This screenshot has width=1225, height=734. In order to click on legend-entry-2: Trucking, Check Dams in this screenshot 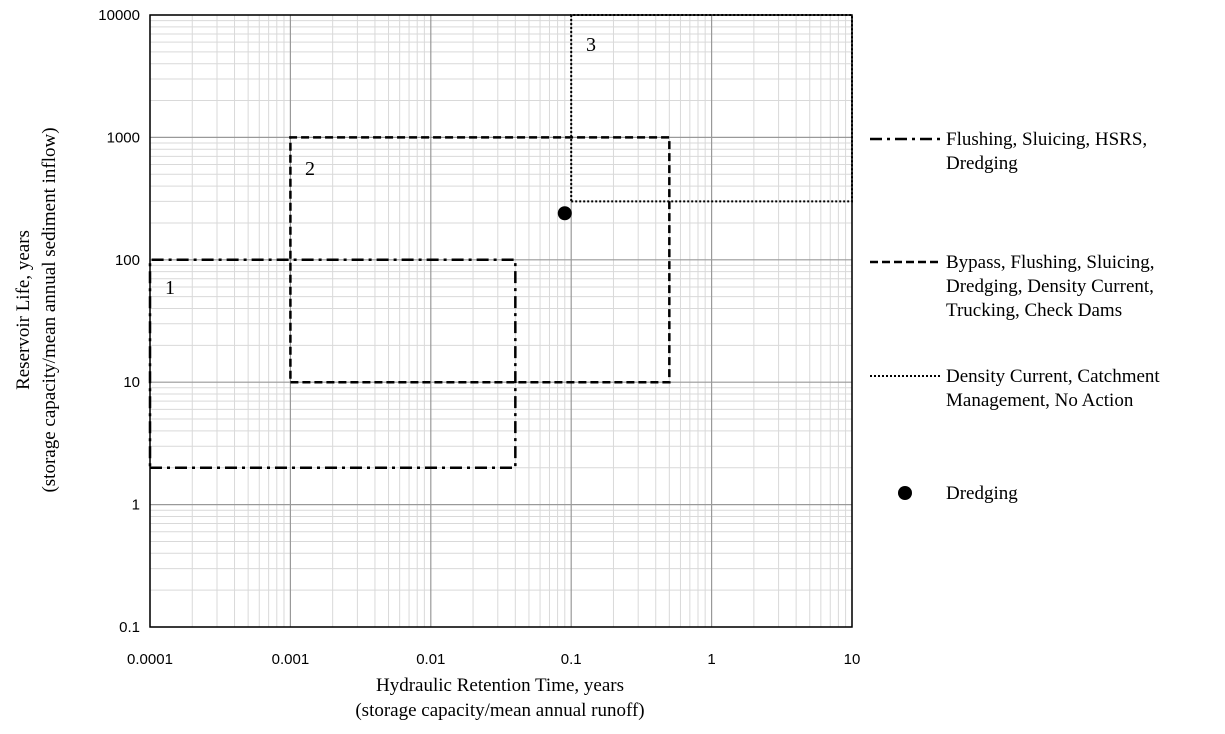, I will do `click(1034, 310)`.